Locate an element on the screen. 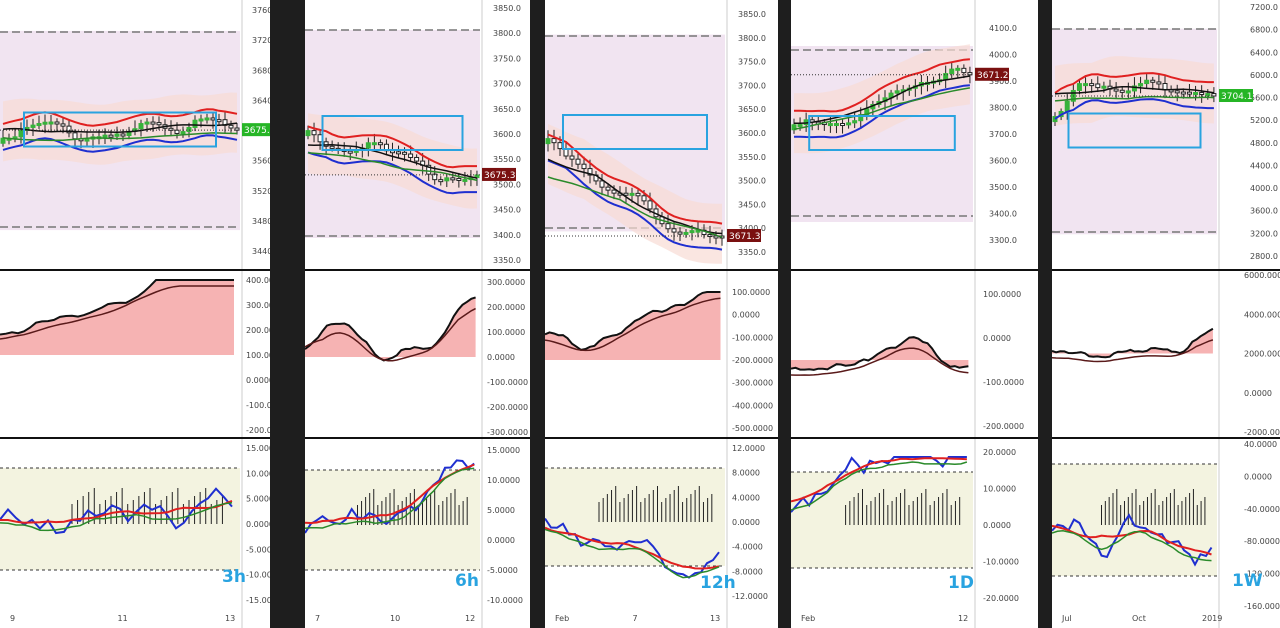 The height and width of the screenshot is (628, 1280). x-tick-label: 13 is located at coordinates (715, 618).